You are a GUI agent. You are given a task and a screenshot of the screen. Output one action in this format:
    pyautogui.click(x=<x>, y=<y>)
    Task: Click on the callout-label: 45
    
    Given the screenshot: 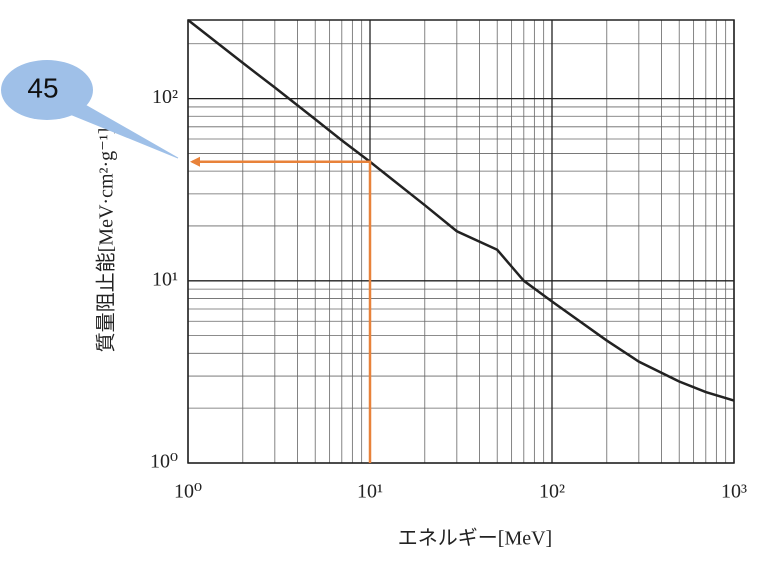 What is the action you would take?
    pyautogui.click(x=42, y=87)
    